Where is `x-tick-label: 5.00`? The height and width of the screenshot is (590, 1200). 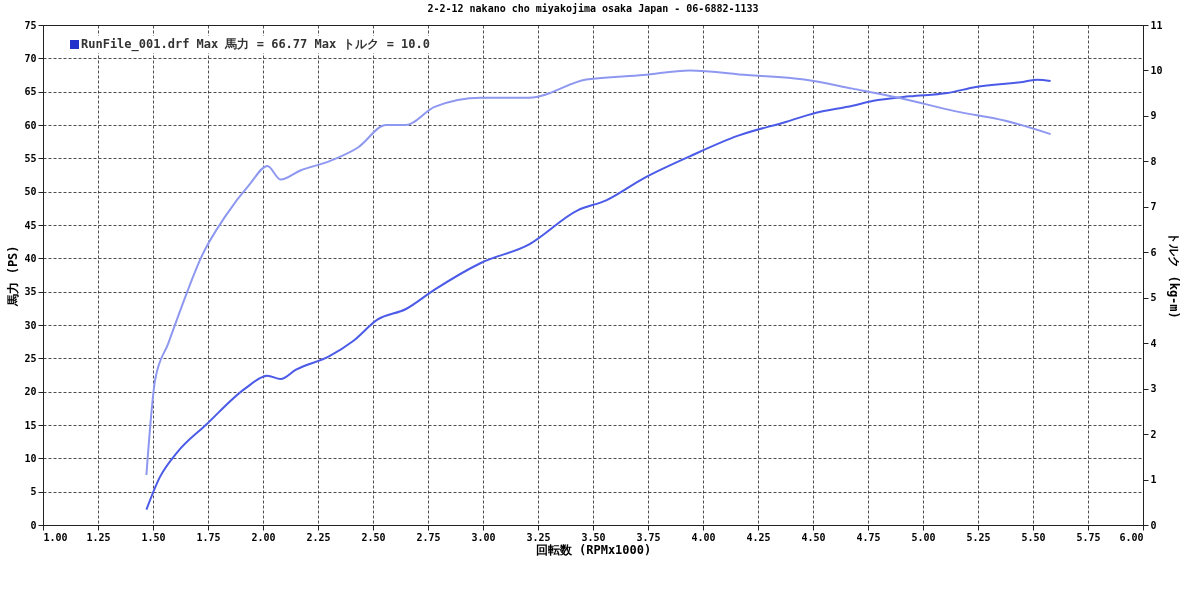 x-tick-label: 5.00 is located at coordinates (923, 537).